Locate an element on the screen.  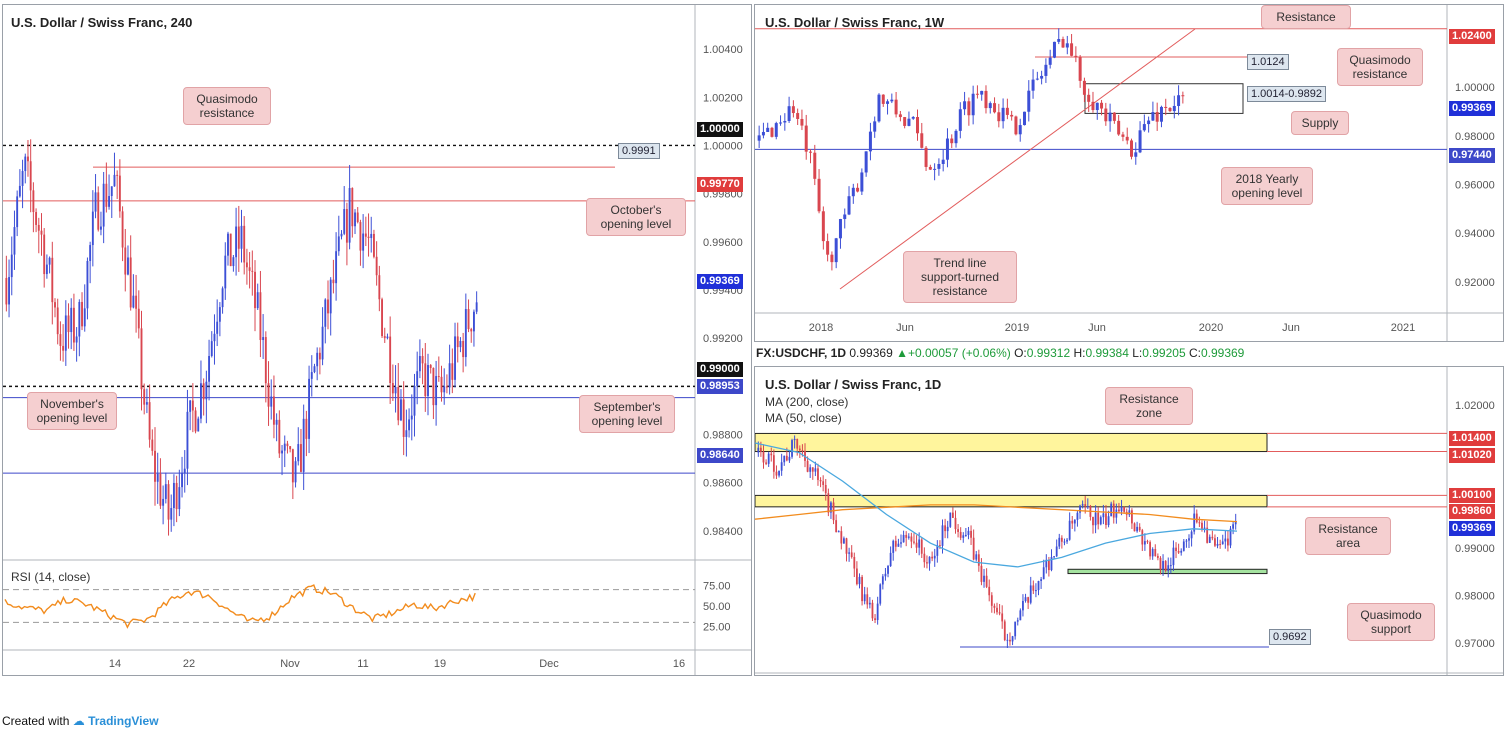
tradingview-logo-icon: ☁ is located at coordinates (78, 721).